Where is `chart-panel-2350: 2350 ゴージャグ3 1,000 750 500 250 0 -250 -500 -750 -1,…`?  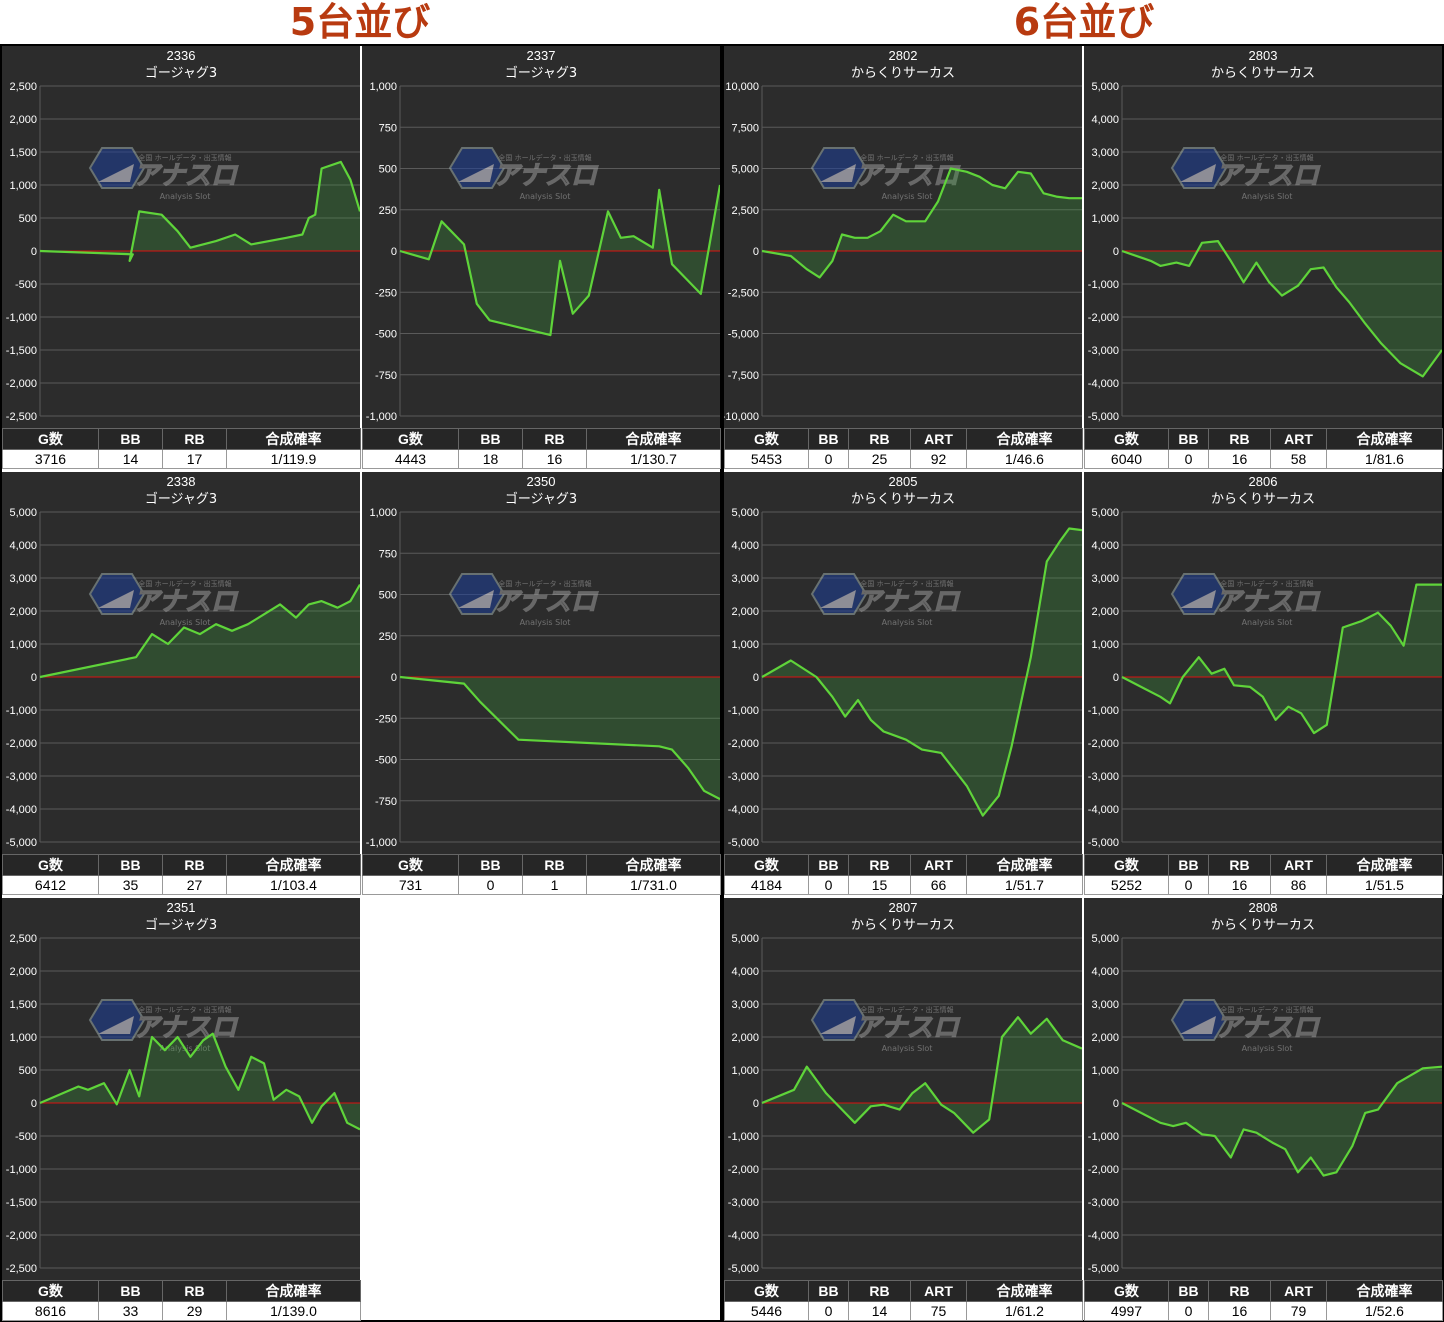
chart-panel-2350: 2350 ゴージャグ3 1,000 750 500 250 0 -250 -500 -750 -1,… is located at coordinates (541, 683).